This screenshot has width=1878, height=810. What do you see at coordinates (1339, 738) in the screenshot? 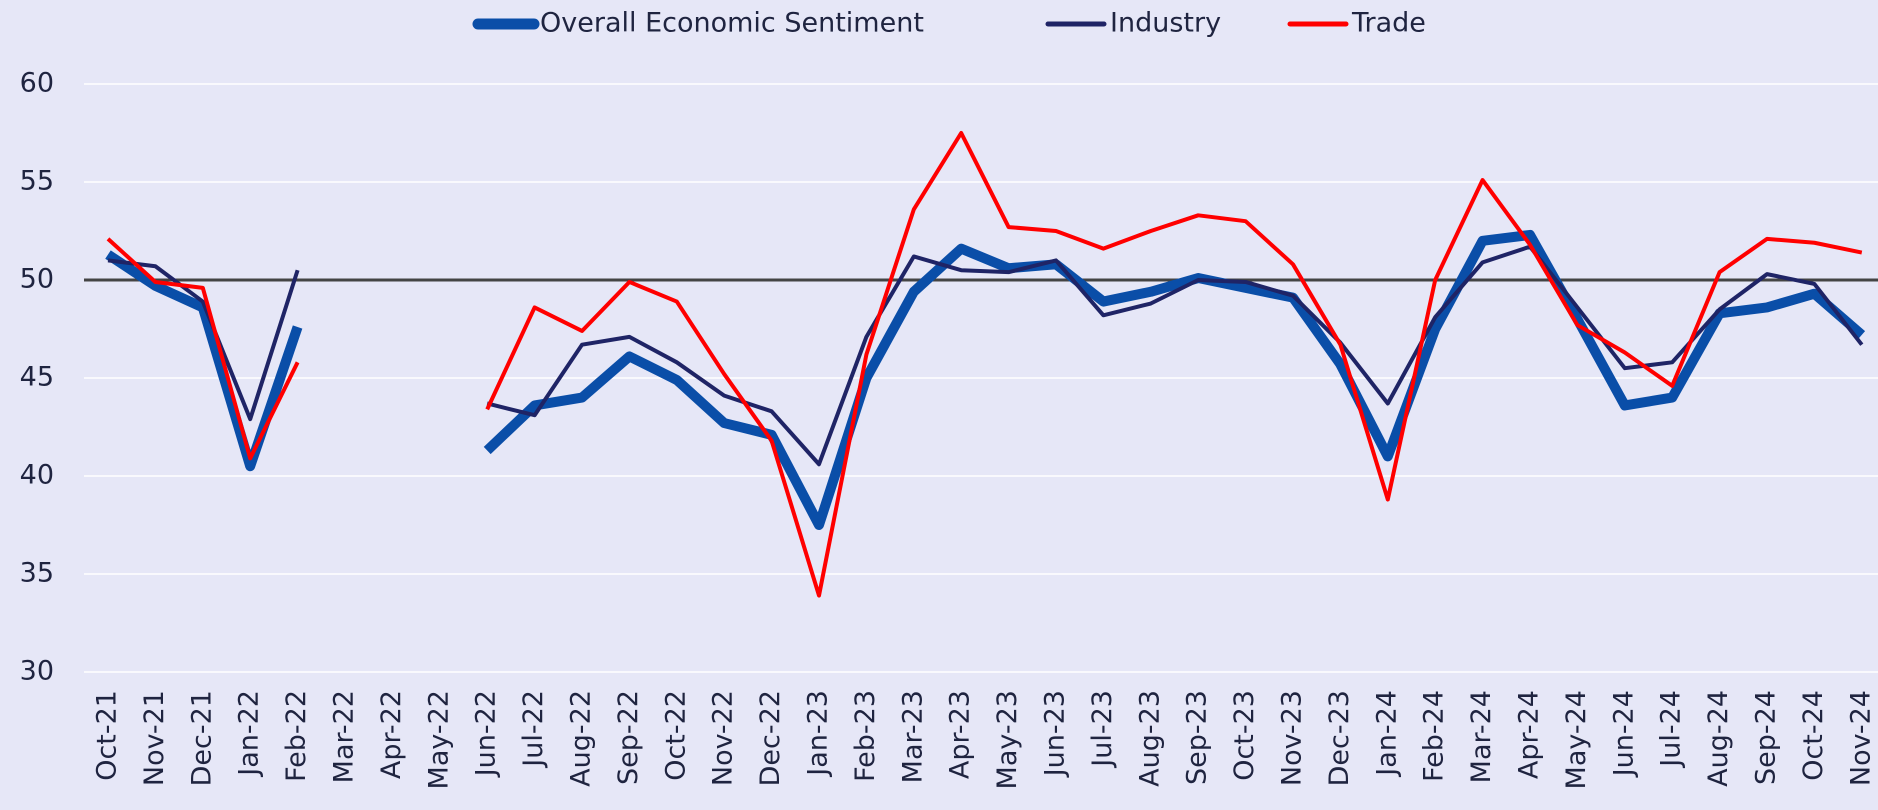
I see `x-tick-label: Dec-23` at bounding box center [1339, 738].